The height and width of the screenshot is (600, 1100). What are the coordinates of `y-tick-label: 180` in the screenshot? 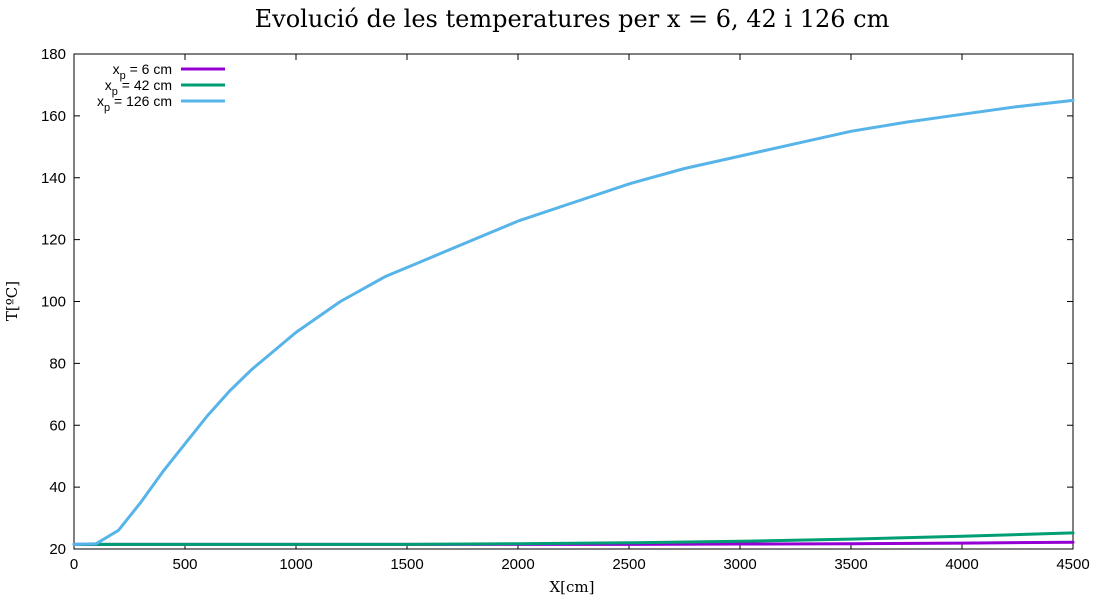 It's located at (53, 54).